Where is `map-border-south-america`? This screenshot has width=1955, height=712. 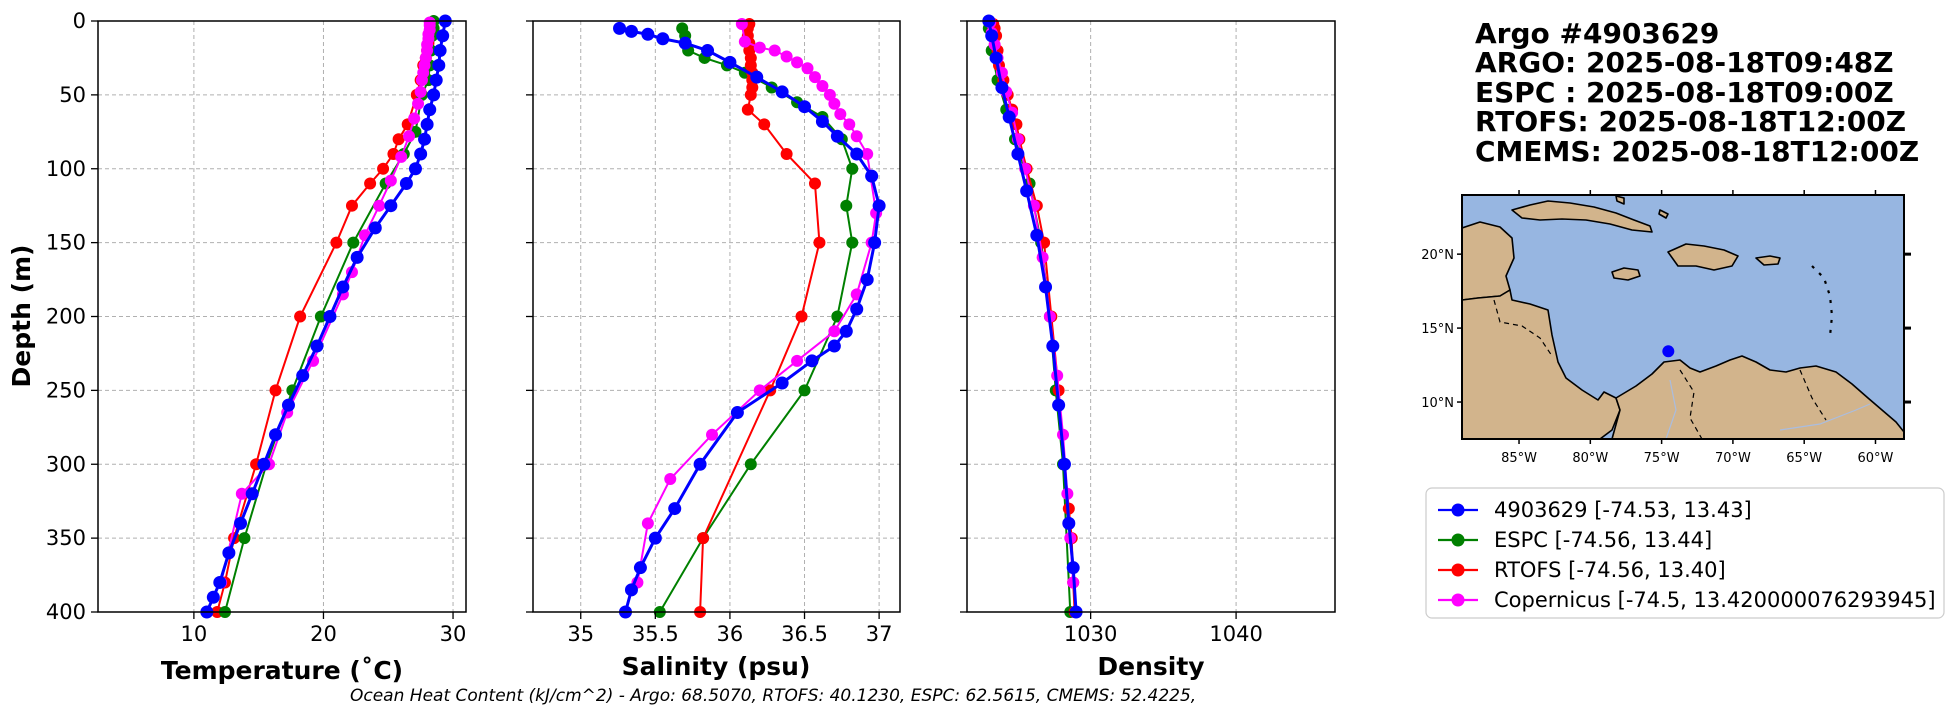 map-border-south-america is located at coordinates (1691, 404).